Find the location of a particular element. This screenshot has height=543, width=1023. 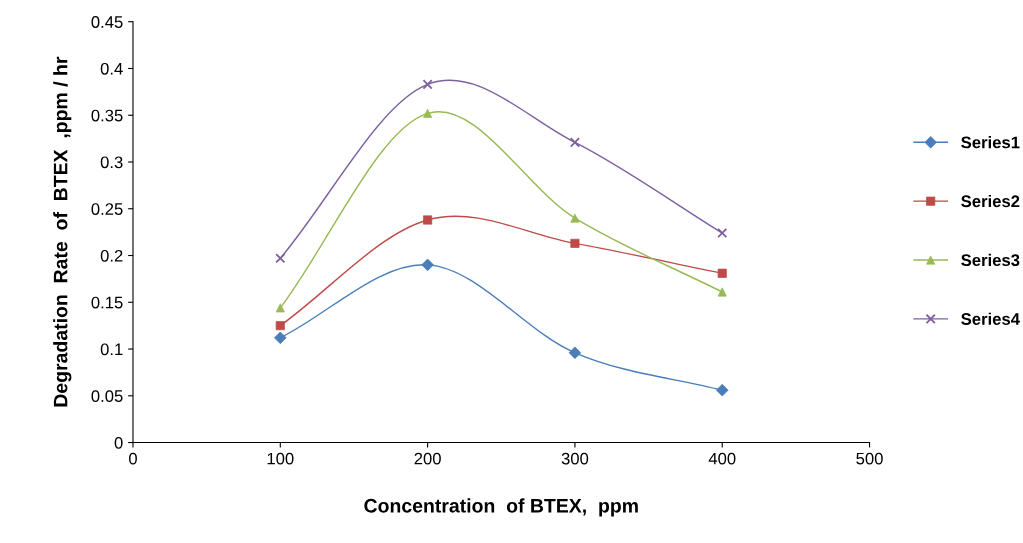

legend-label: Series2 is located at coordinates (990, 201).